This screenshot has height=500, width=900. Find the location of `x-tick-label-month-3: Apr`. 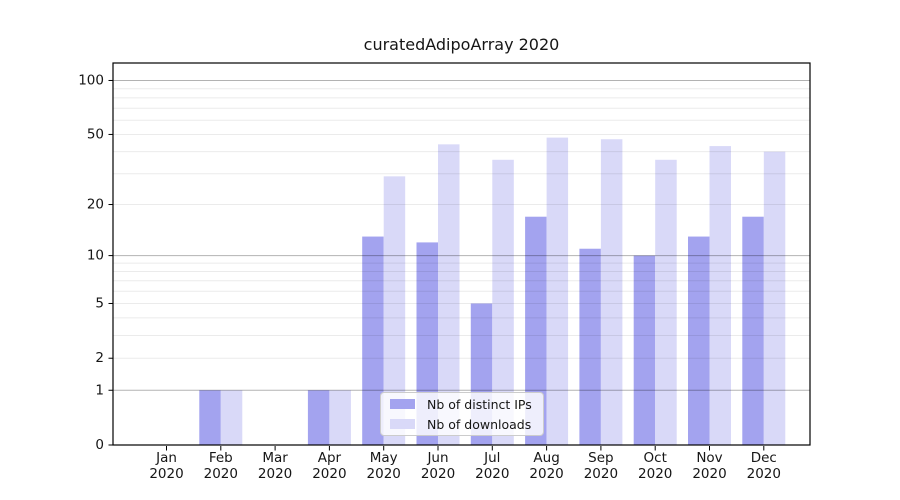

x-tick-label-month-3: Apr is located at coordinates (330, 458).